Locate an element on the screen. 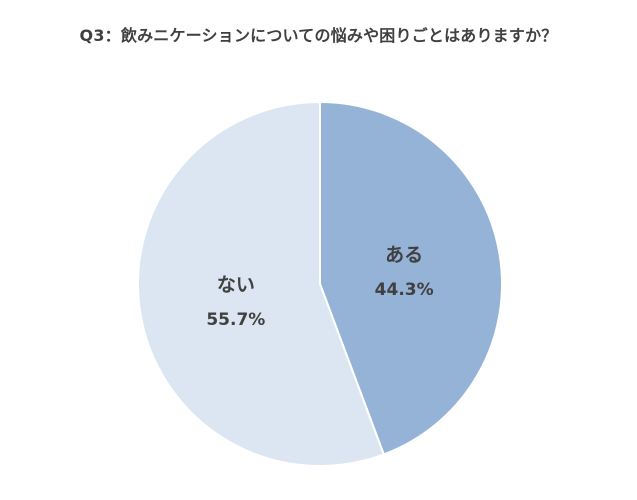  slice-value-1: 44.3% is located at coordinates (404, 290).